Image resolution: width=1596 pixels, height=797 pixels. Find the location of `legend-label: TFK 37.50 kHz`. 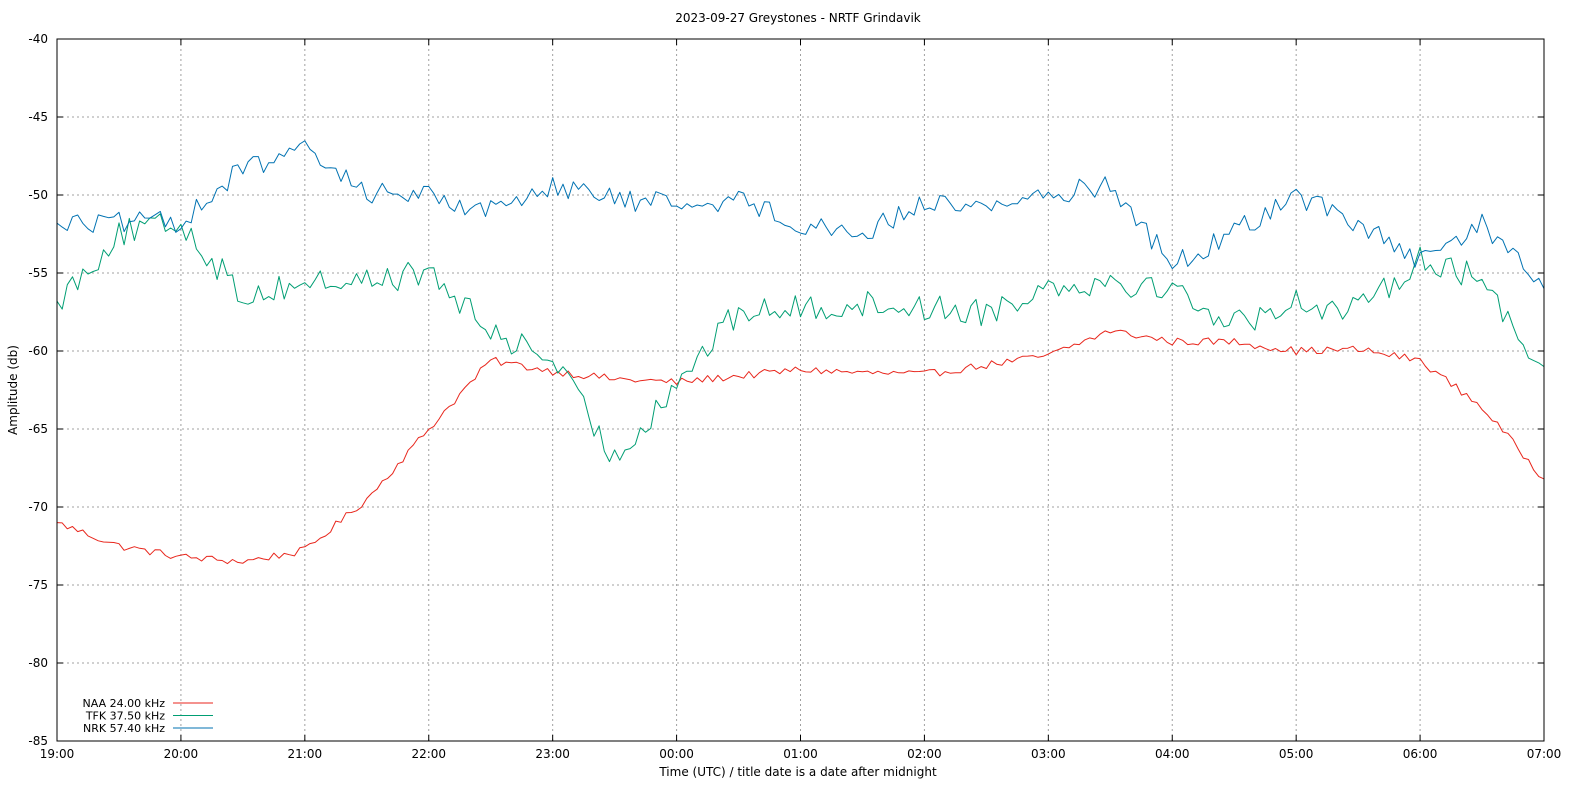

legend-label: TFK 37.50 kHz is located at coordinates (125, 716).